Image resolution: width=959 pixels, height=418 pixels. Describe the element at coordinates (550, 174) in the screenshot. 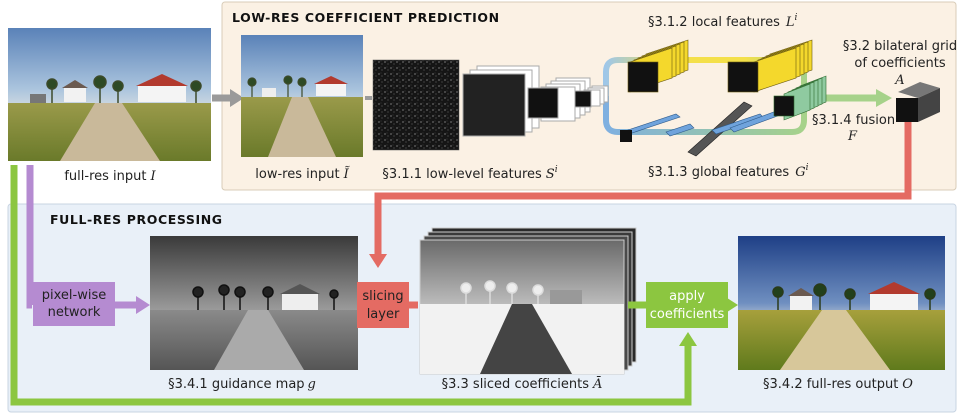

I see `lowlevel-symbol: S` at that location.